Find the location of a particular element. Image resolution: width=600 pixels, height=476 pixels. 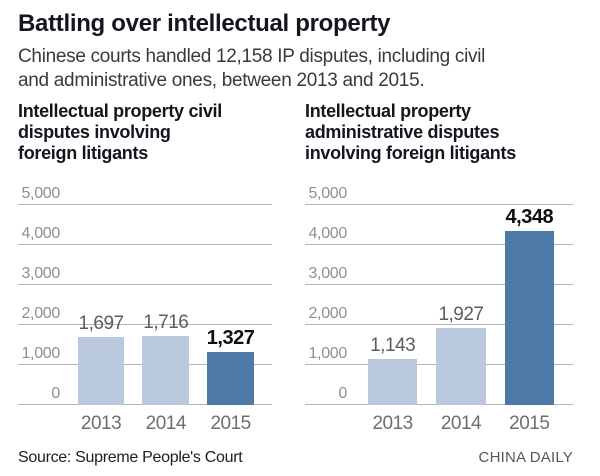

value-label-2015: 4,348 is located at coordinates (529, 217).